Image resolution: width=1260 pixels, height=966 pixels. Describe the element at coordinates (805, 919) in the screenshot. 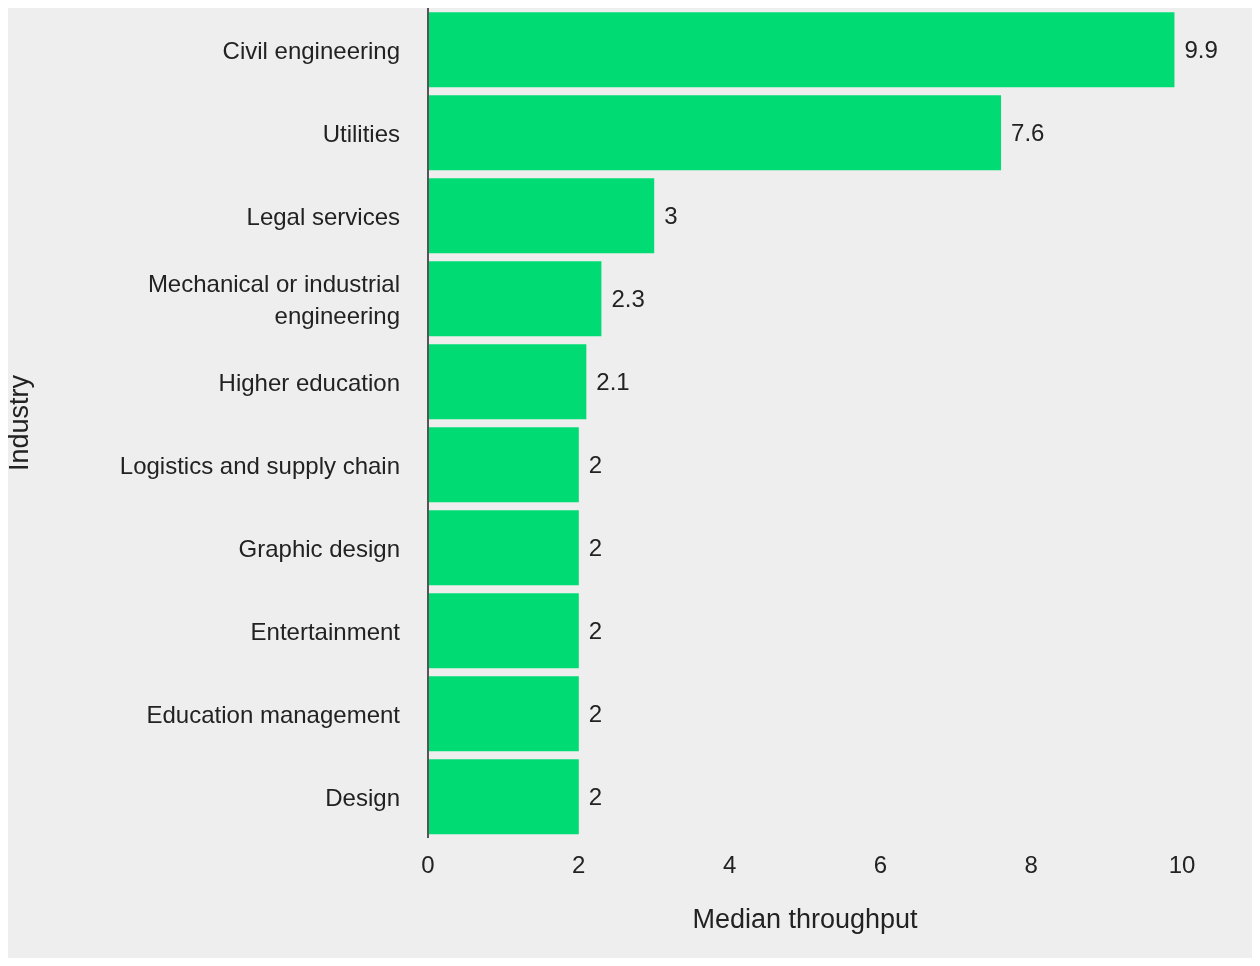

I see `x-axis-title: Median throughput` at that location.